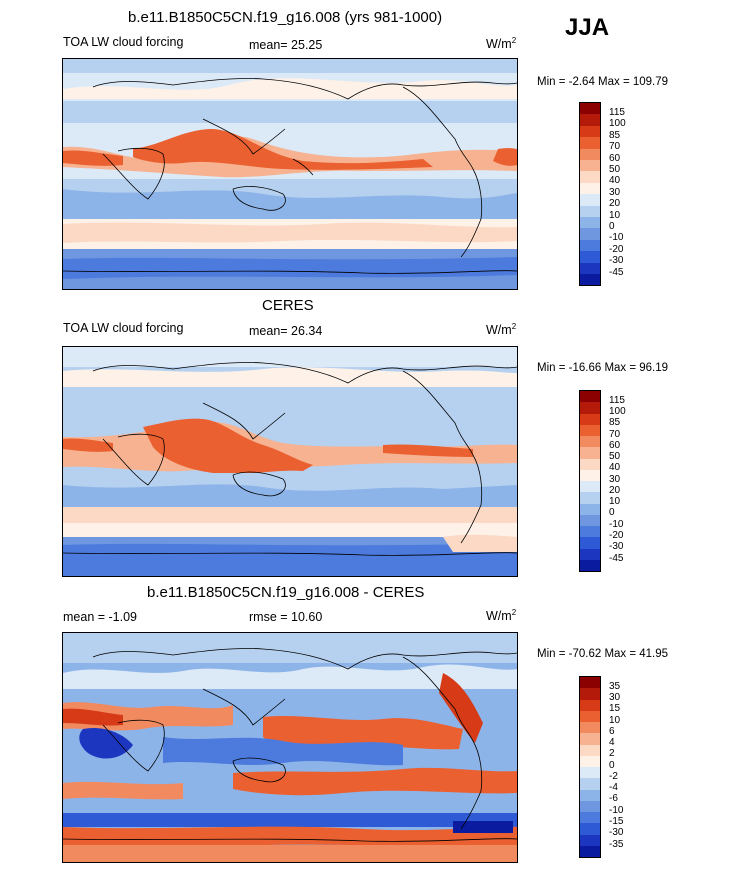  I want to click on cbar3-tick: 2, so click(612, 753).